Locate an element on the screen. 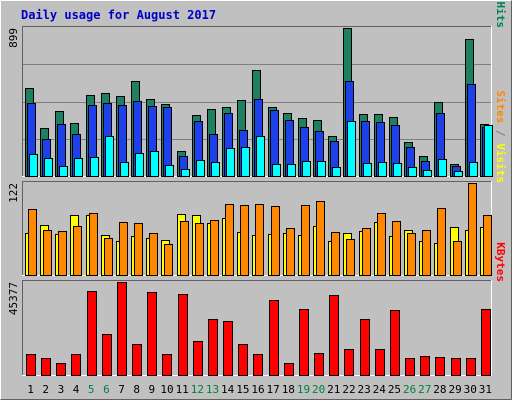 This screenshot has width=512, height=400. x-tick-label-day-14: 14 is located at coordinates (228, 389).